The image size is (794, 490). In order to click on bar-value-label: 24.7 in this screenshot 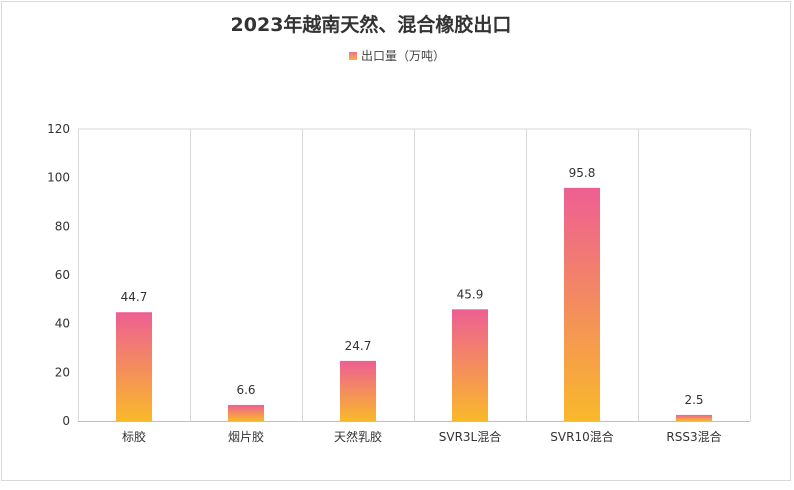, I will do `click(358, 346)`.